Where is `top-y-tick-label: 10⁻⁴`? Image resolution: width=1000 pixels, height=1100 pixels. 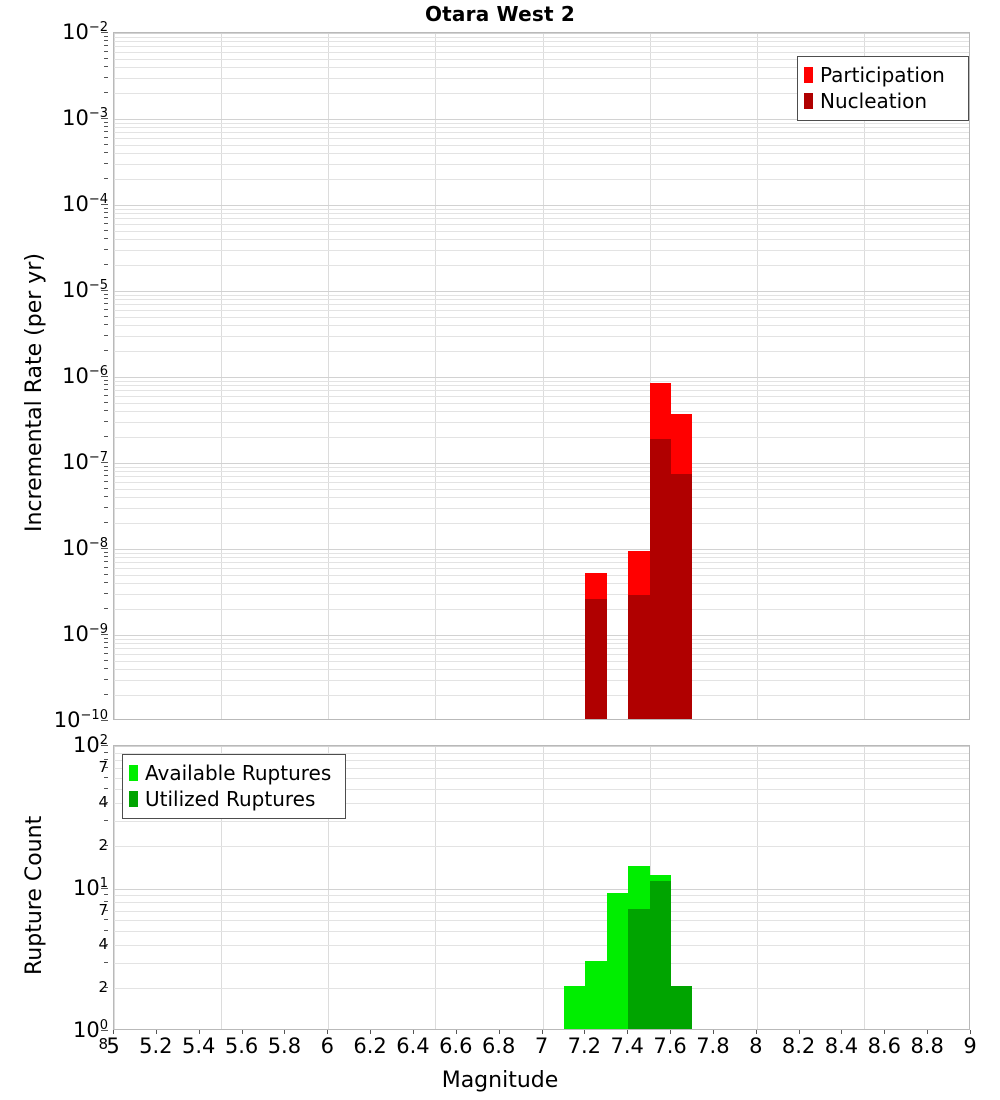
top-y-tick-label: 10⁻⁴ is located at coordinates (85, 204).